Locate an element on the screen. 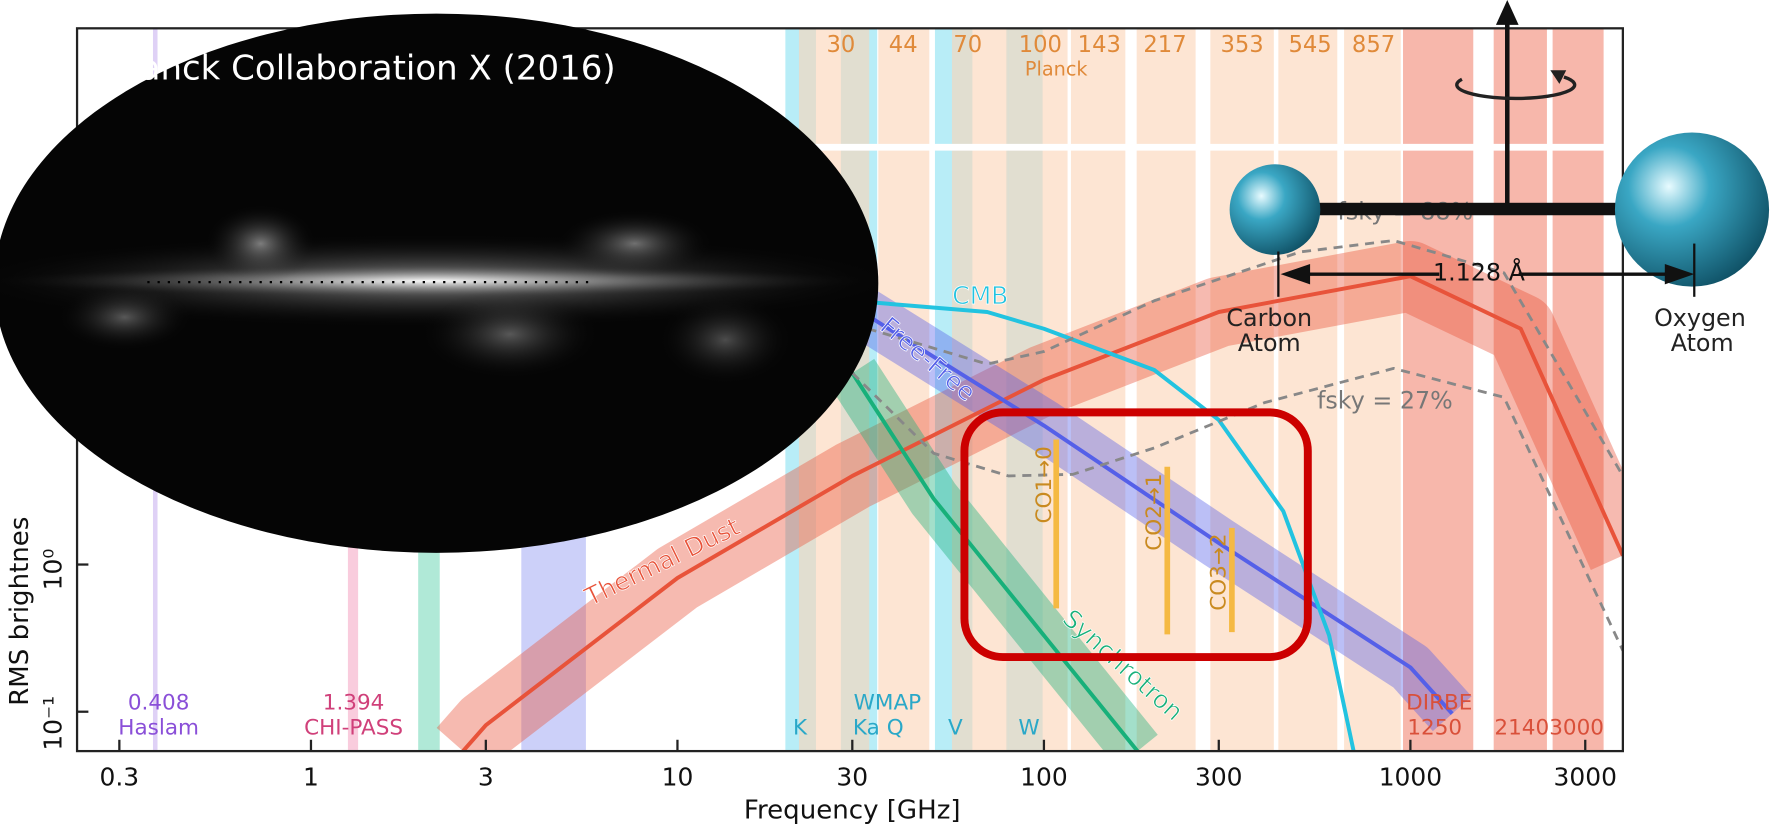 This screenshot has width=1777, height=827. co-molecule: 1.128 Å Carbon Atom Oxygen Atom is located at coordinates (1498, 178).